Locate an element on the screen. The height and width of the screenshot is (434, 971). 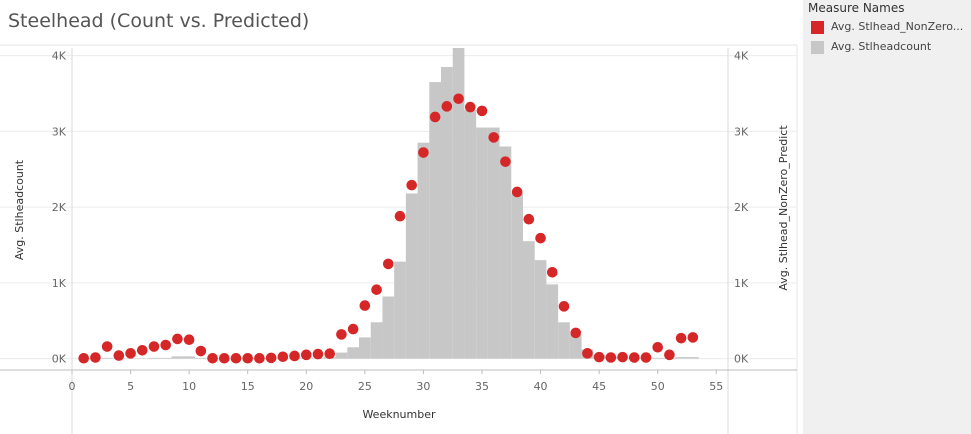
legend-item-count: Avg. Stlheadcount is located at coordinates (891, 48).